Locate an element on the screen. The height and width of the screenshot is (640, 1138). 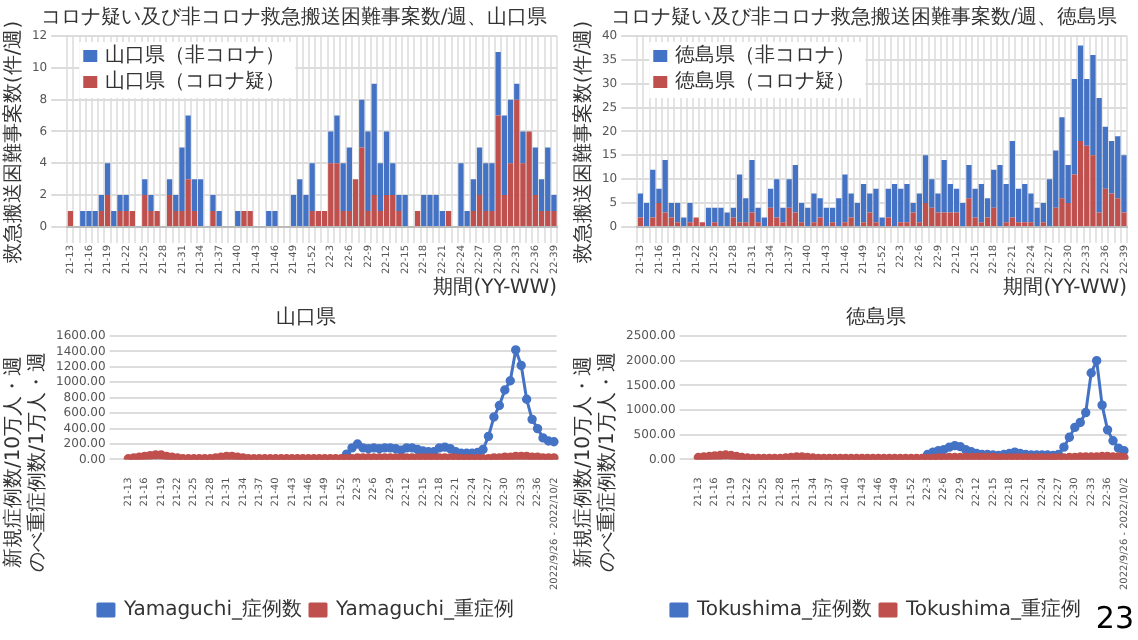
legend-label: 山口県（非コロナ） is located at coordinates (195, 55).